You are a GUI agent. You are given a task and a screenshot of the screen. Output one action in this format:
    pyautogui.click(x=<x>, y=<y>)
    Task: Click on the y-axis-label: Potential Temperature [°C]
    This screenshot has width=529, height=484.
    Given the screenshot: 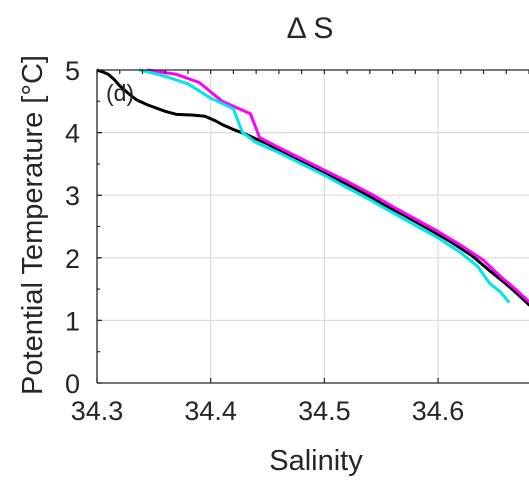 What is the action you would take?
    pyautogui.click(x=33, y=225)
    